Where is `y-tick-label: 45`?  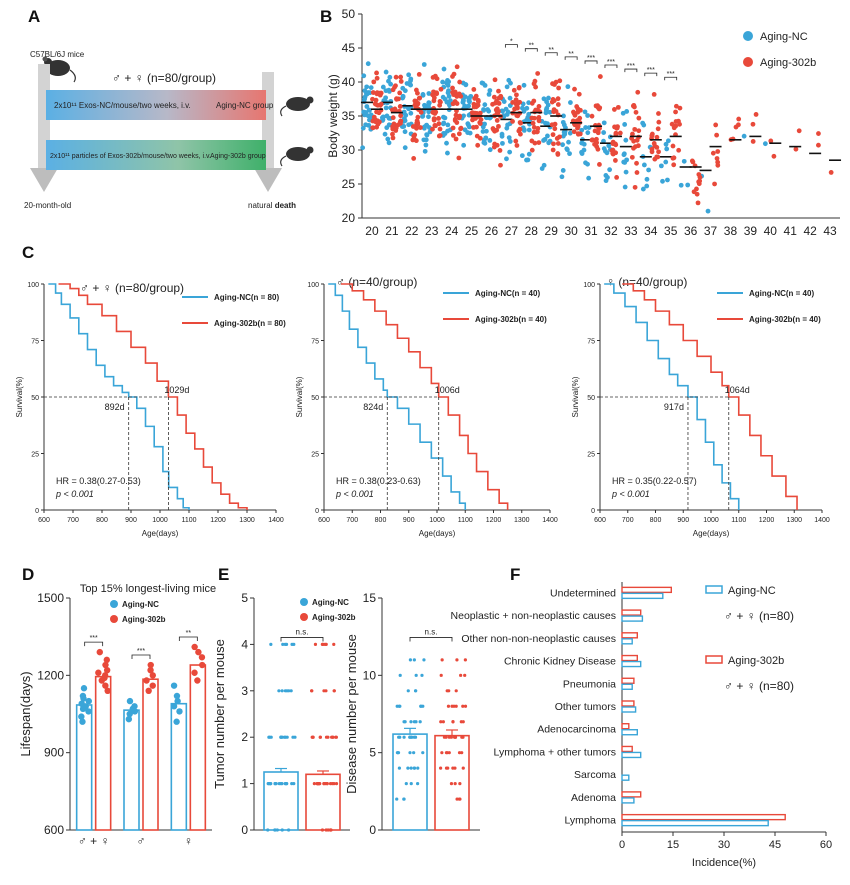
y-tick-label: 45 is located at coordinates (349, 48).